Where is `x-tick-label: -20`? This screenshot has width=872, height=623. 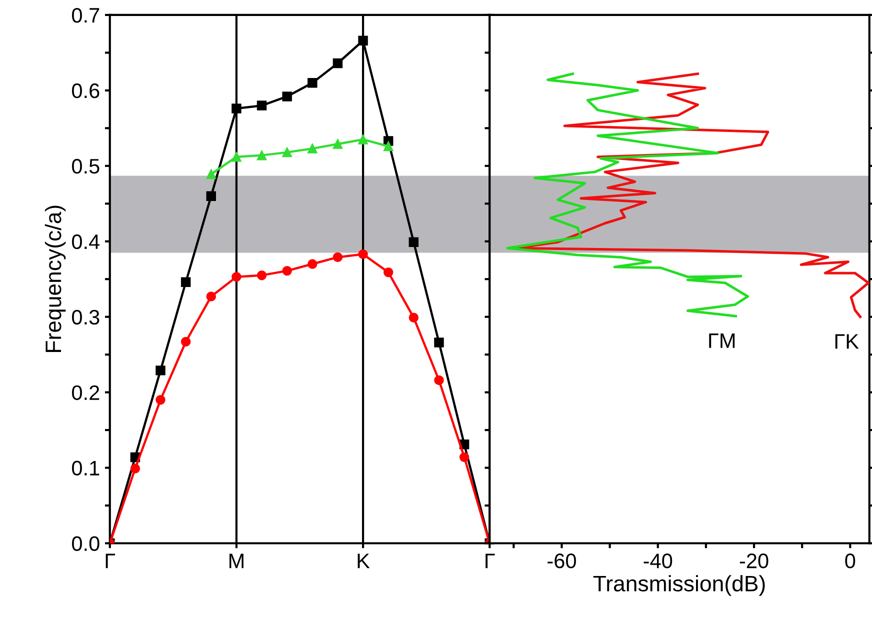 x-tick-label: -20 is located at coordinates (754, 561).